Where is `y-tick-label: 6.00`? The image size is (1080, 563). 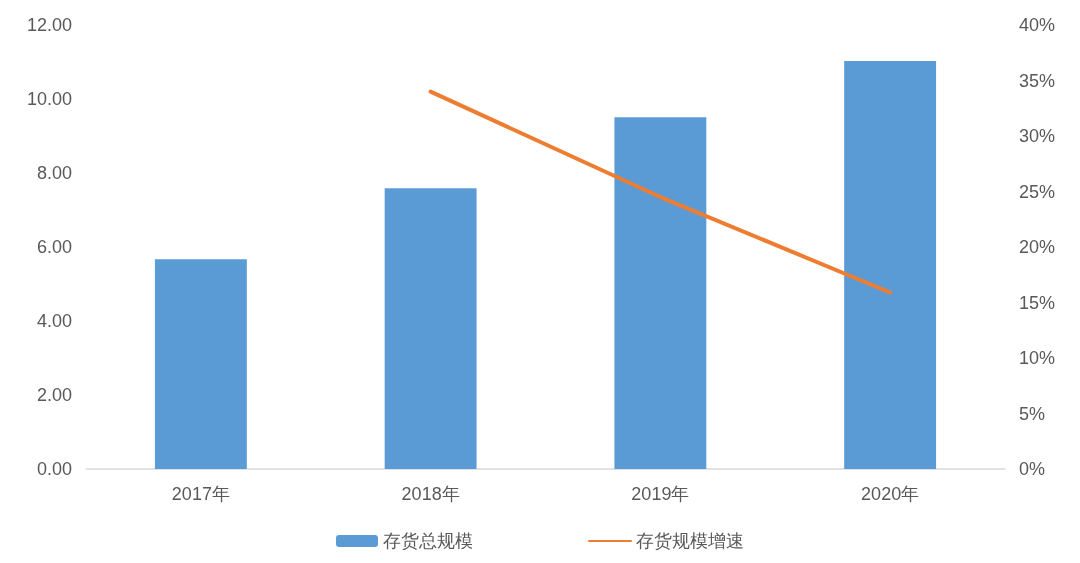
y-tick-label: 6.00 is located at coordinates (54, 247).